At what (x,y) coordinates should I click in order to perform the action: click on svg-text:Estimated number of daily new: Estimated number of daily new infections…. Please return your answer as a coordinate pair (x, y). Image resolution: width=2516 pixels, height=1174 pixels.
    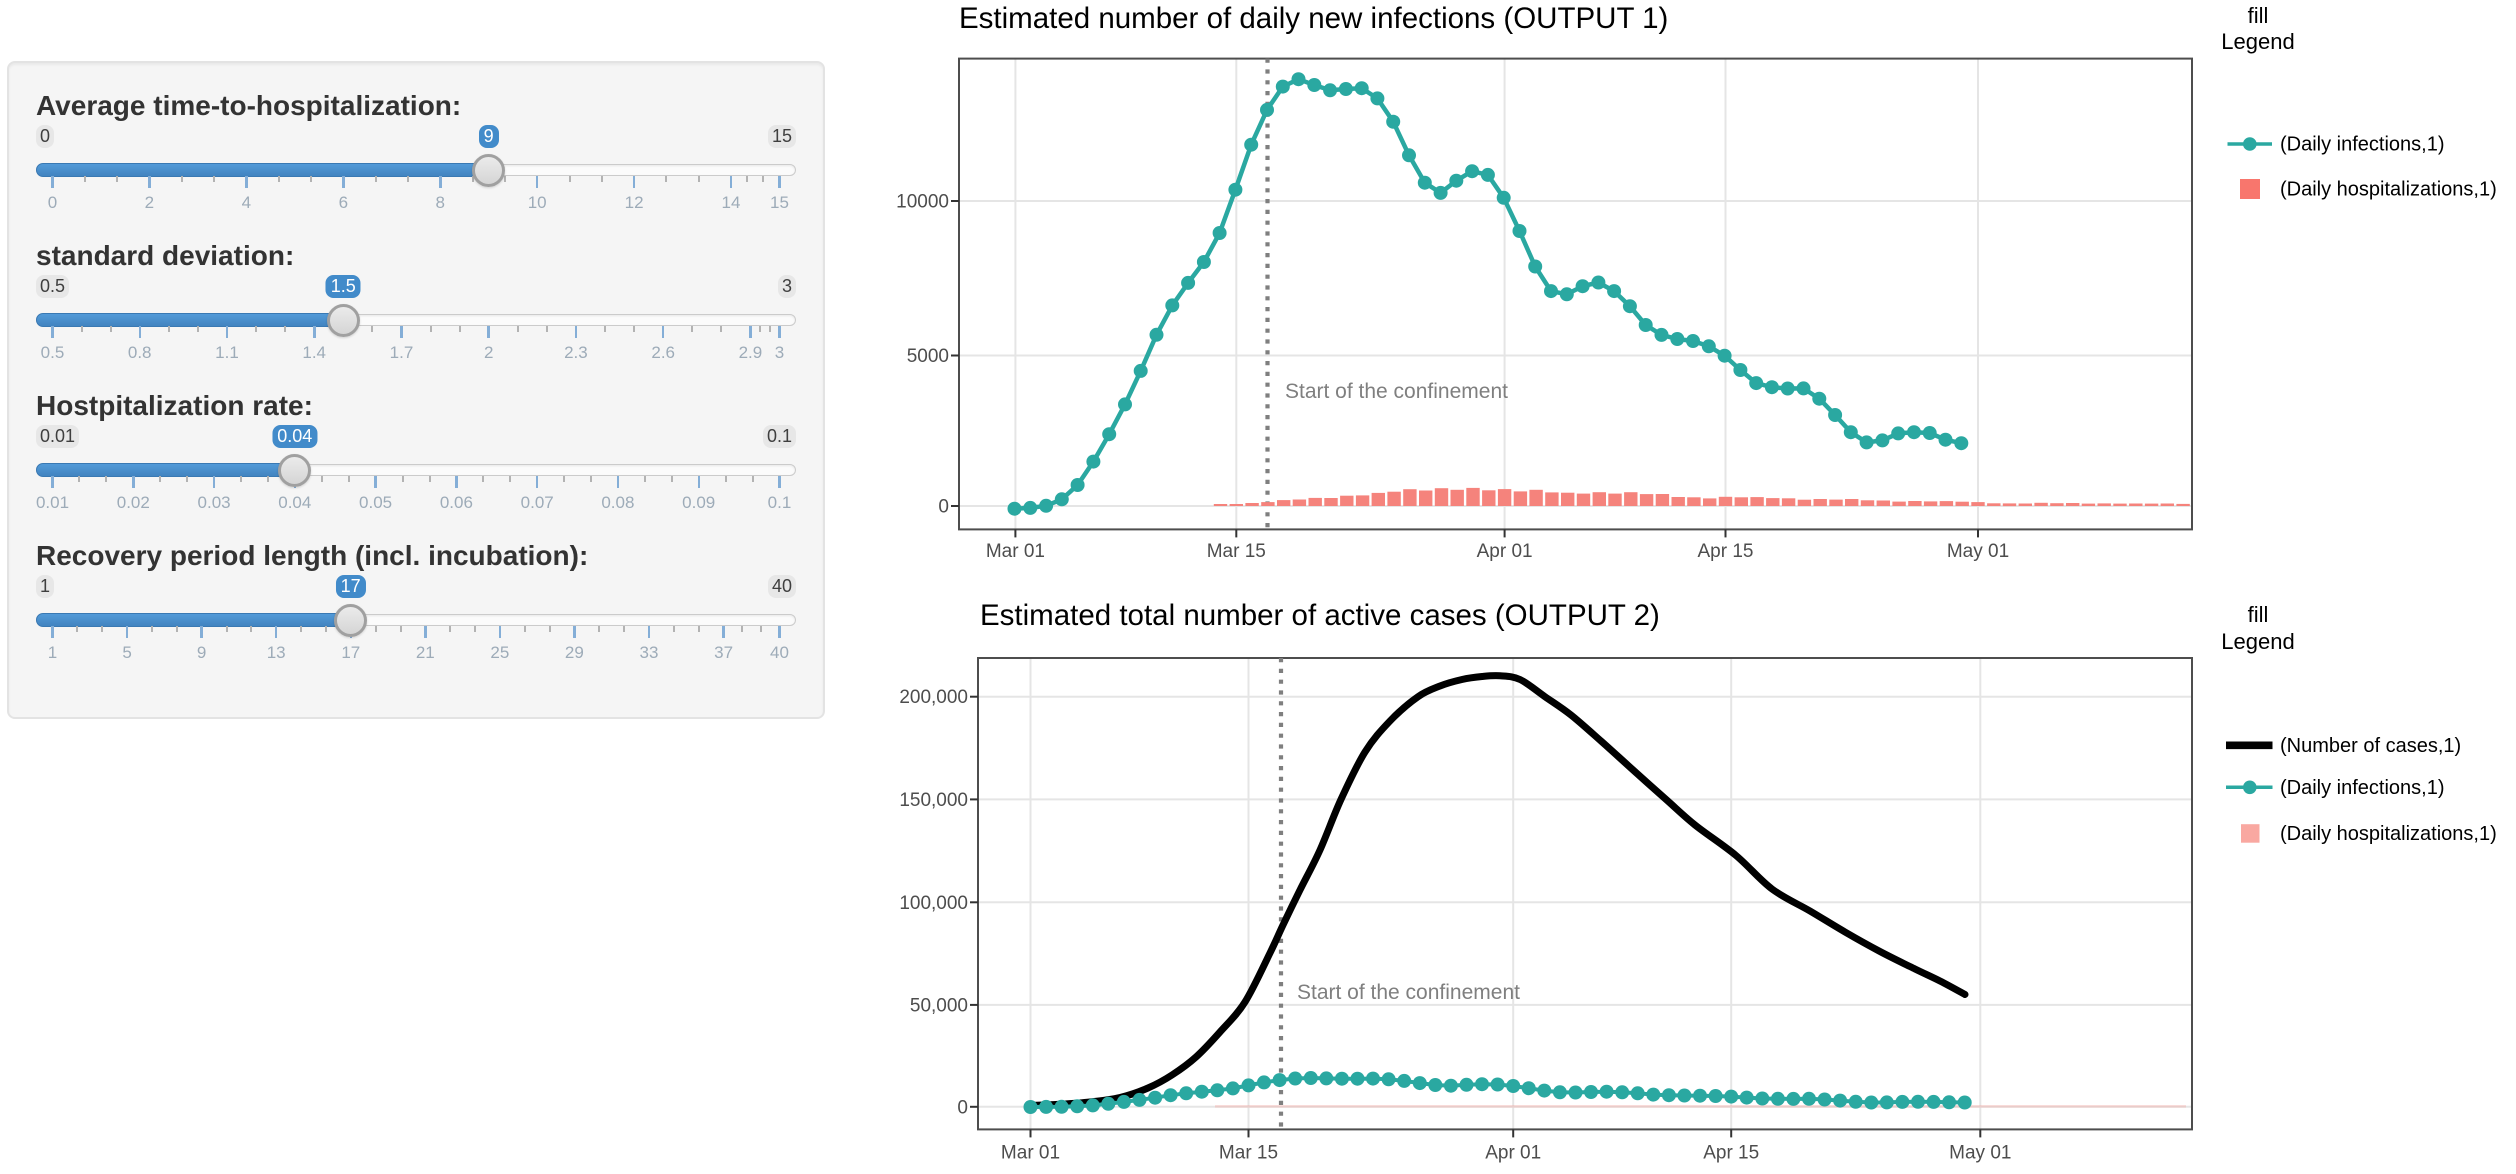
    Looking at the image, I should click on (1313, 18).